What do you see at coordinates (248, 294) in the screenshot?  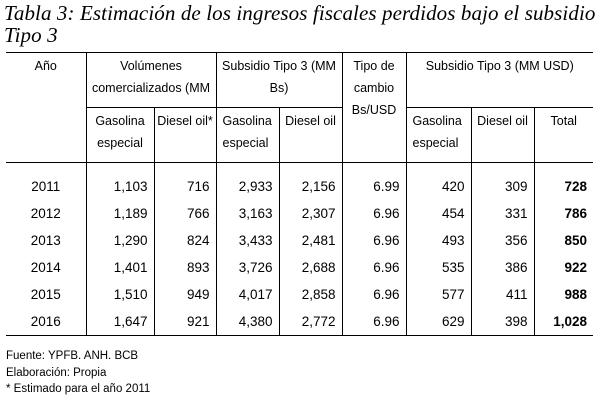 I see `cell-bs-gasoline: 4,017` at bounding box center [248, 294].